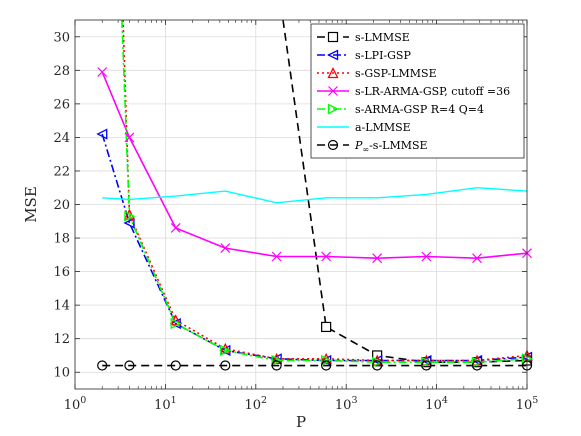 Image resolution: width=581 pixels, height=436 pixels. What do you see at coordinates (398, 145) in the screenshot?
I see `legend-label-rest: -s-LMMSE` at bounding box center [398, 145].